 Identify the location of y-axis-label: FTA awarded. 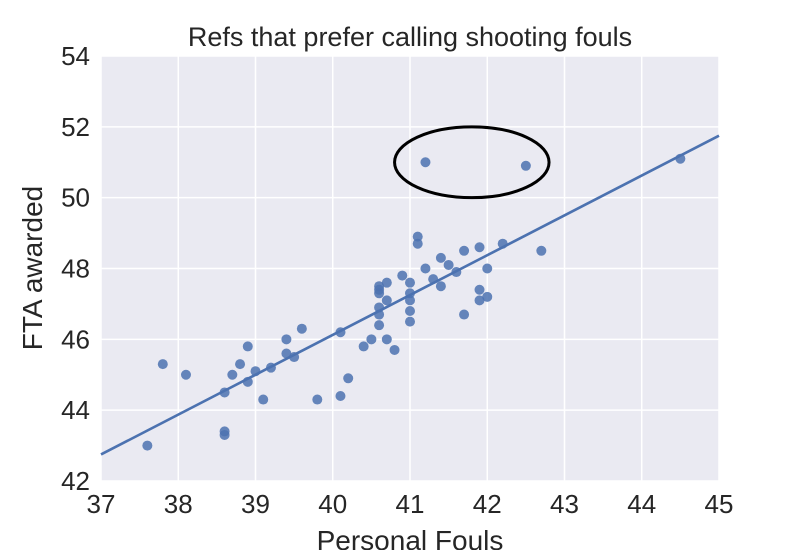
(32, 268).